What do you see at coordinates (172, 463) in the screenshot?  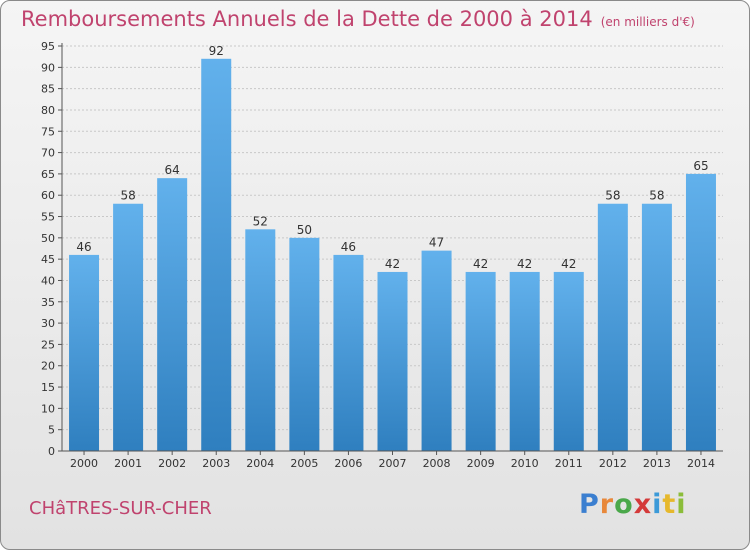 I see `x-tick-label: 2002` at bounding box center [172, 463].